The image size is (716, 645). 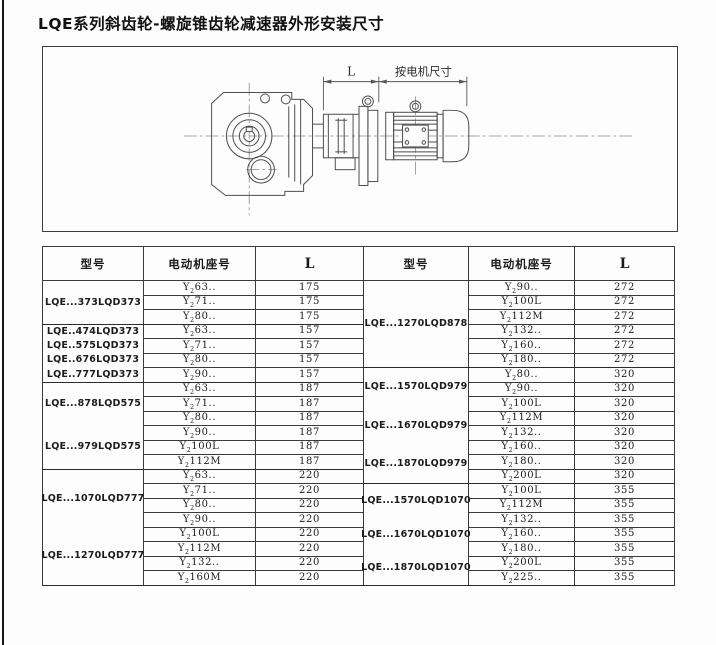 I want to click on table-row: Y2160M 220 Y2225.. 355, so click(x=359, y=578).